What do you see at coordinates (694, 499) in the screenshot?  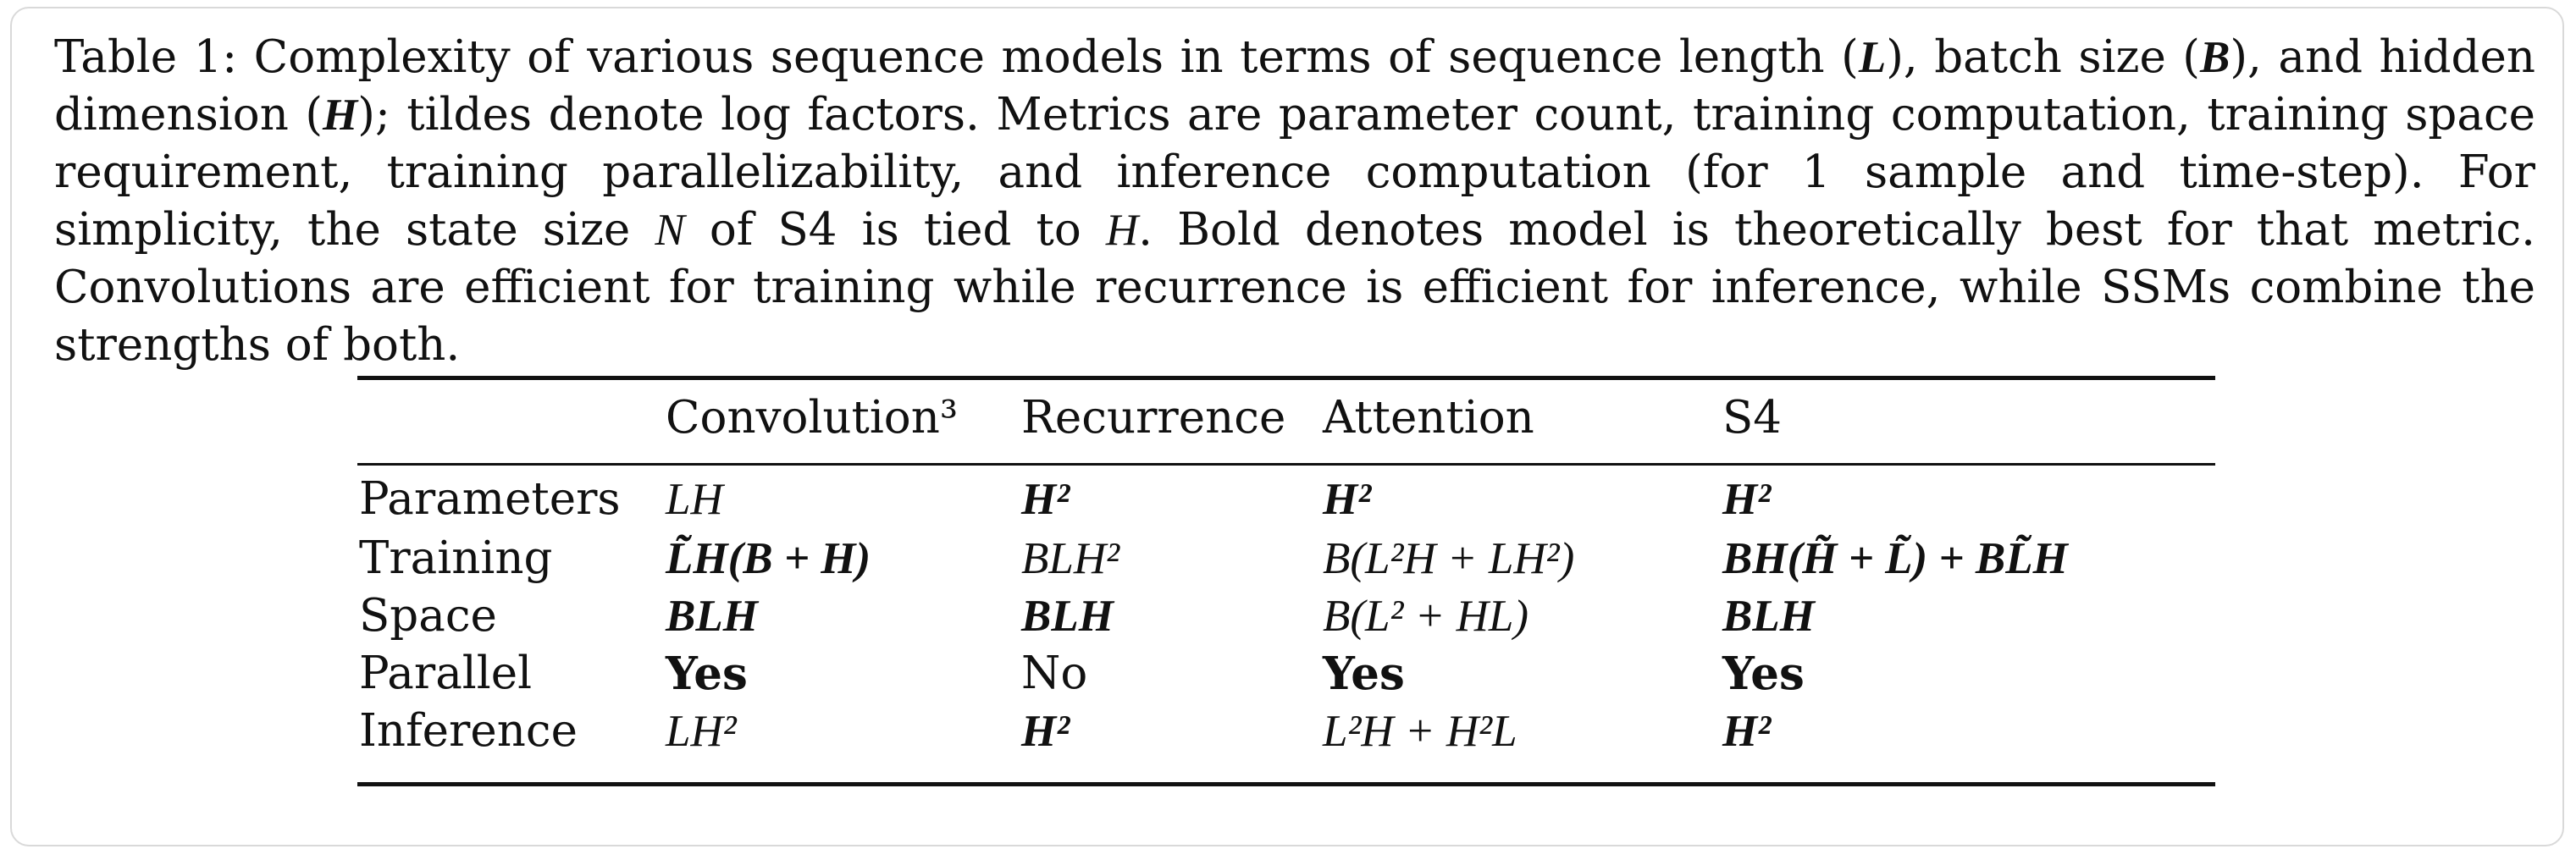 I see `cell-parameters-convolution: LH` at bounding box center [694, 499].